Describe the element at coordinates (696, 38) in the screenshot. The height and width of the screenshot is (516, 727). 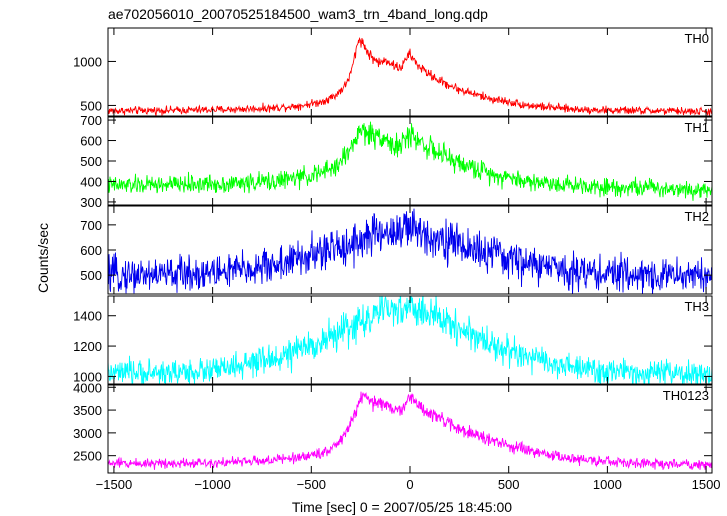
I see `series-label: TH0` at that location.